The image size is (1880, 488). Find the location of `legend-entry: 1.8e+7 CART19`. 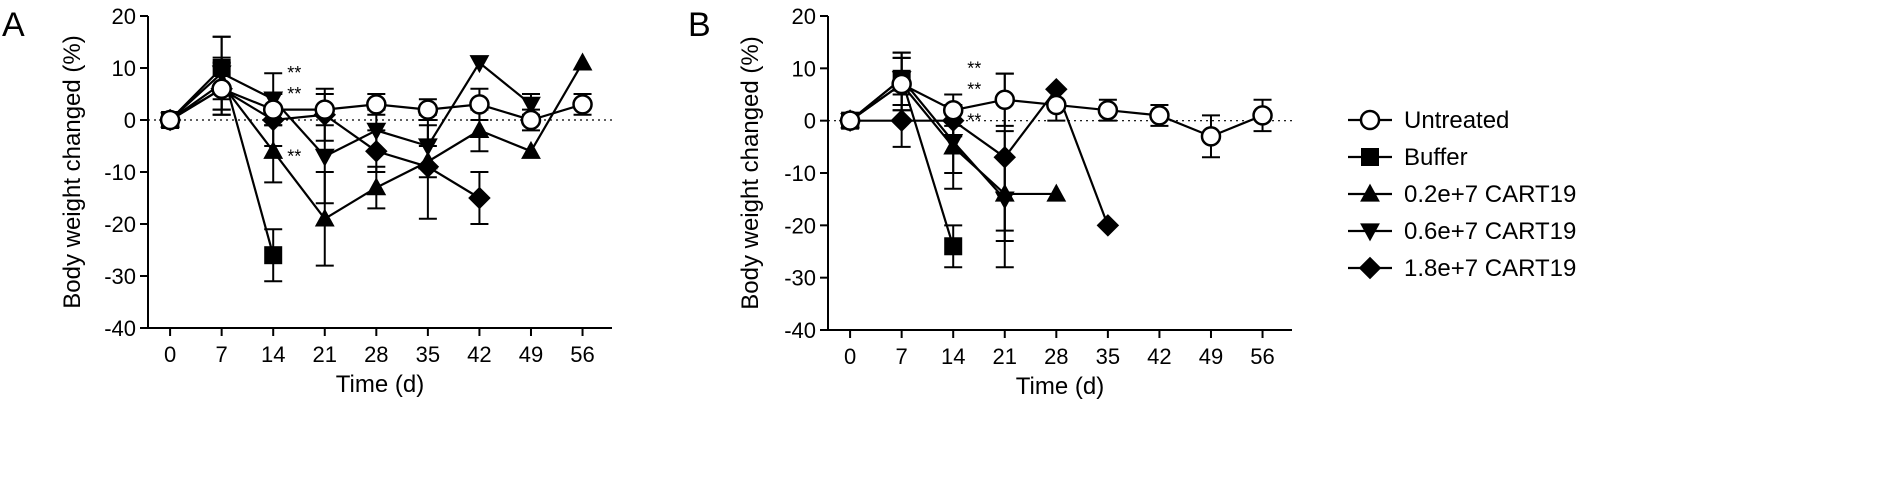

legend-entry: 1.8e+7 CART19 is located at coordinates (1462, 268).